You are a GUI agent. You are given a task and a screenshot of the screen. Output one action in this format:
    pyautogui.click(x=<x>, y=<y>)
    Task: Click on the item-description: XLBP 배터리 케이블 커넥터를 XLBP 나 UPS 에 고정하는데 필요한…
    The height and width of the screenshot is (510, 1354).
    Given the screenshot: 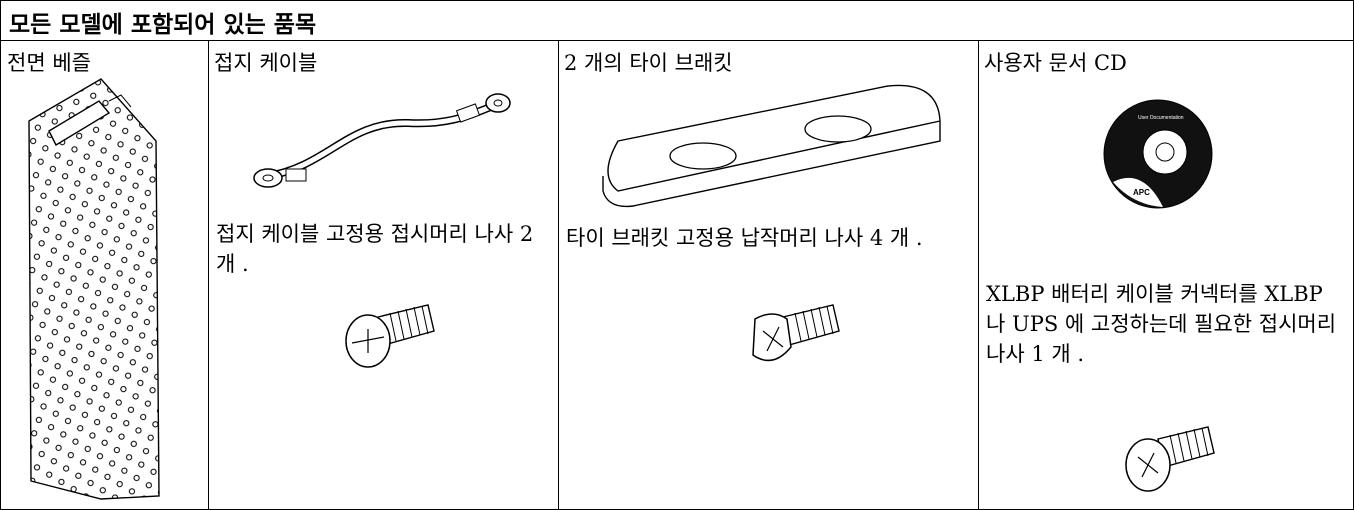 What is the action you would take?
    pyautogui.click(x=1161, y=324)
    